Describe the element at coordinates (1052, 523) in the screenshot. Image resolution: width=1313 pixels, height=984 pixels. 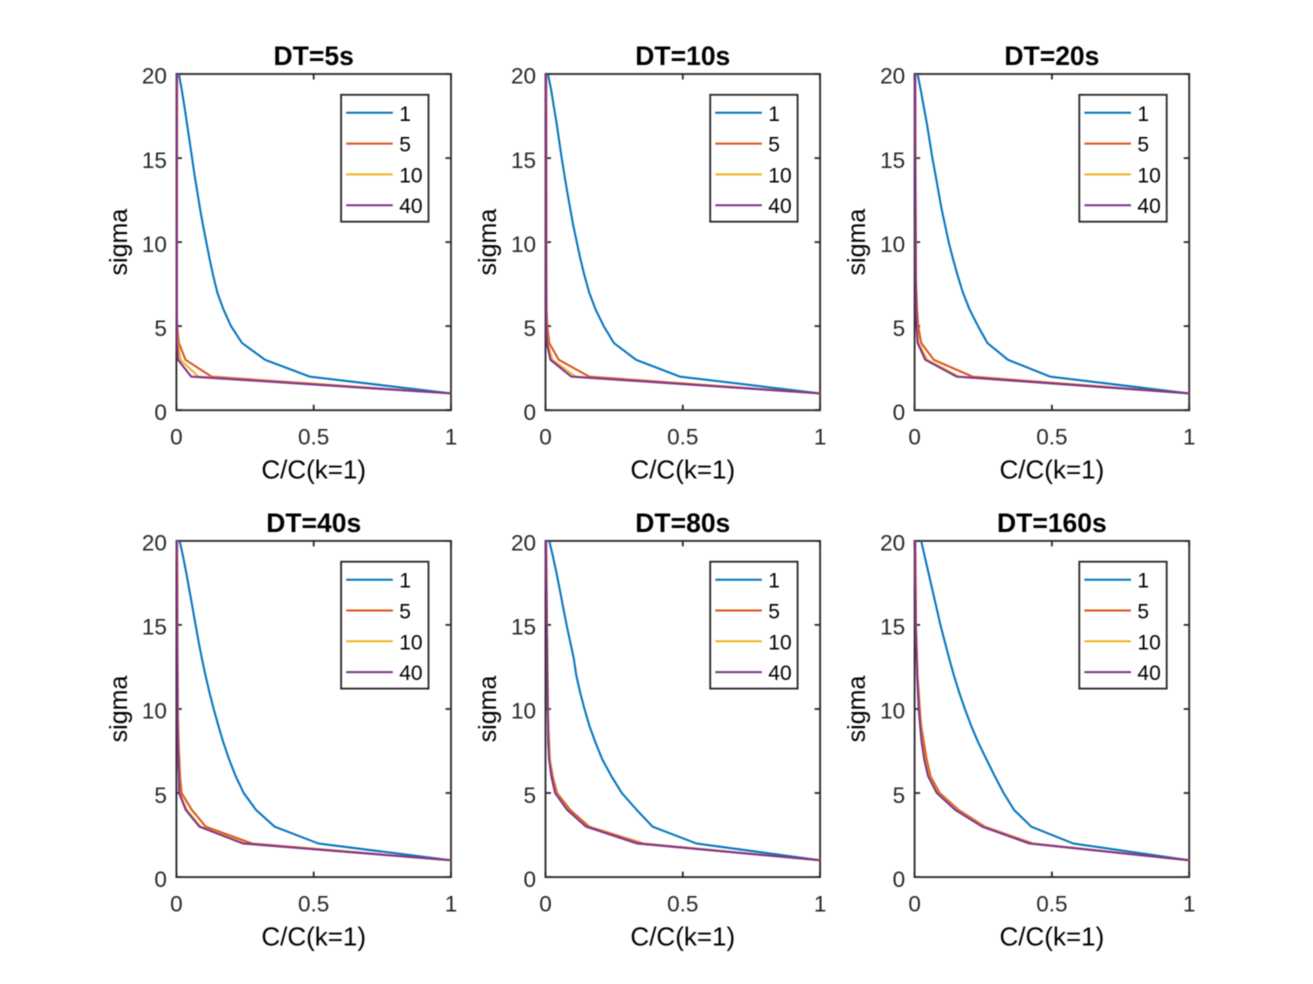
I see `svg-text: DT=160s` at that location.